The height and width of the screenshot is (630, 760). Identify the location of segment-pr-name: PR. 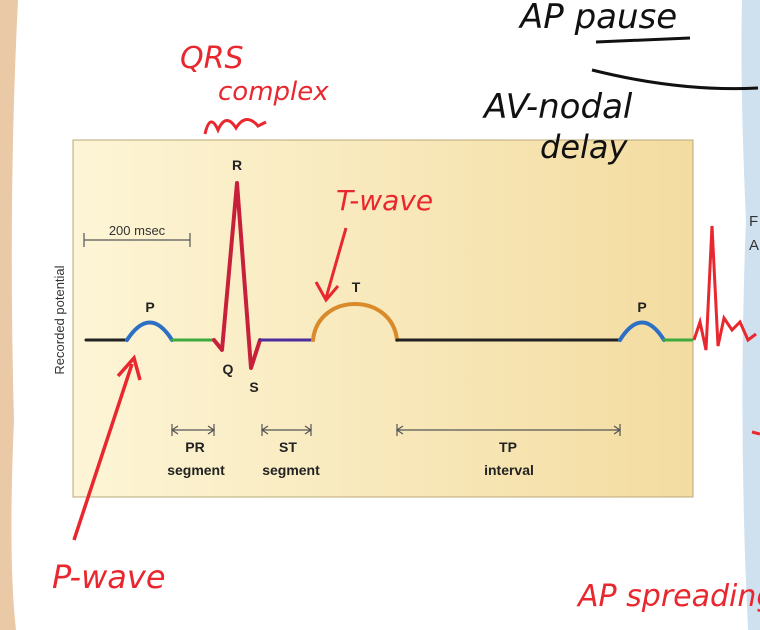
(194, 447).